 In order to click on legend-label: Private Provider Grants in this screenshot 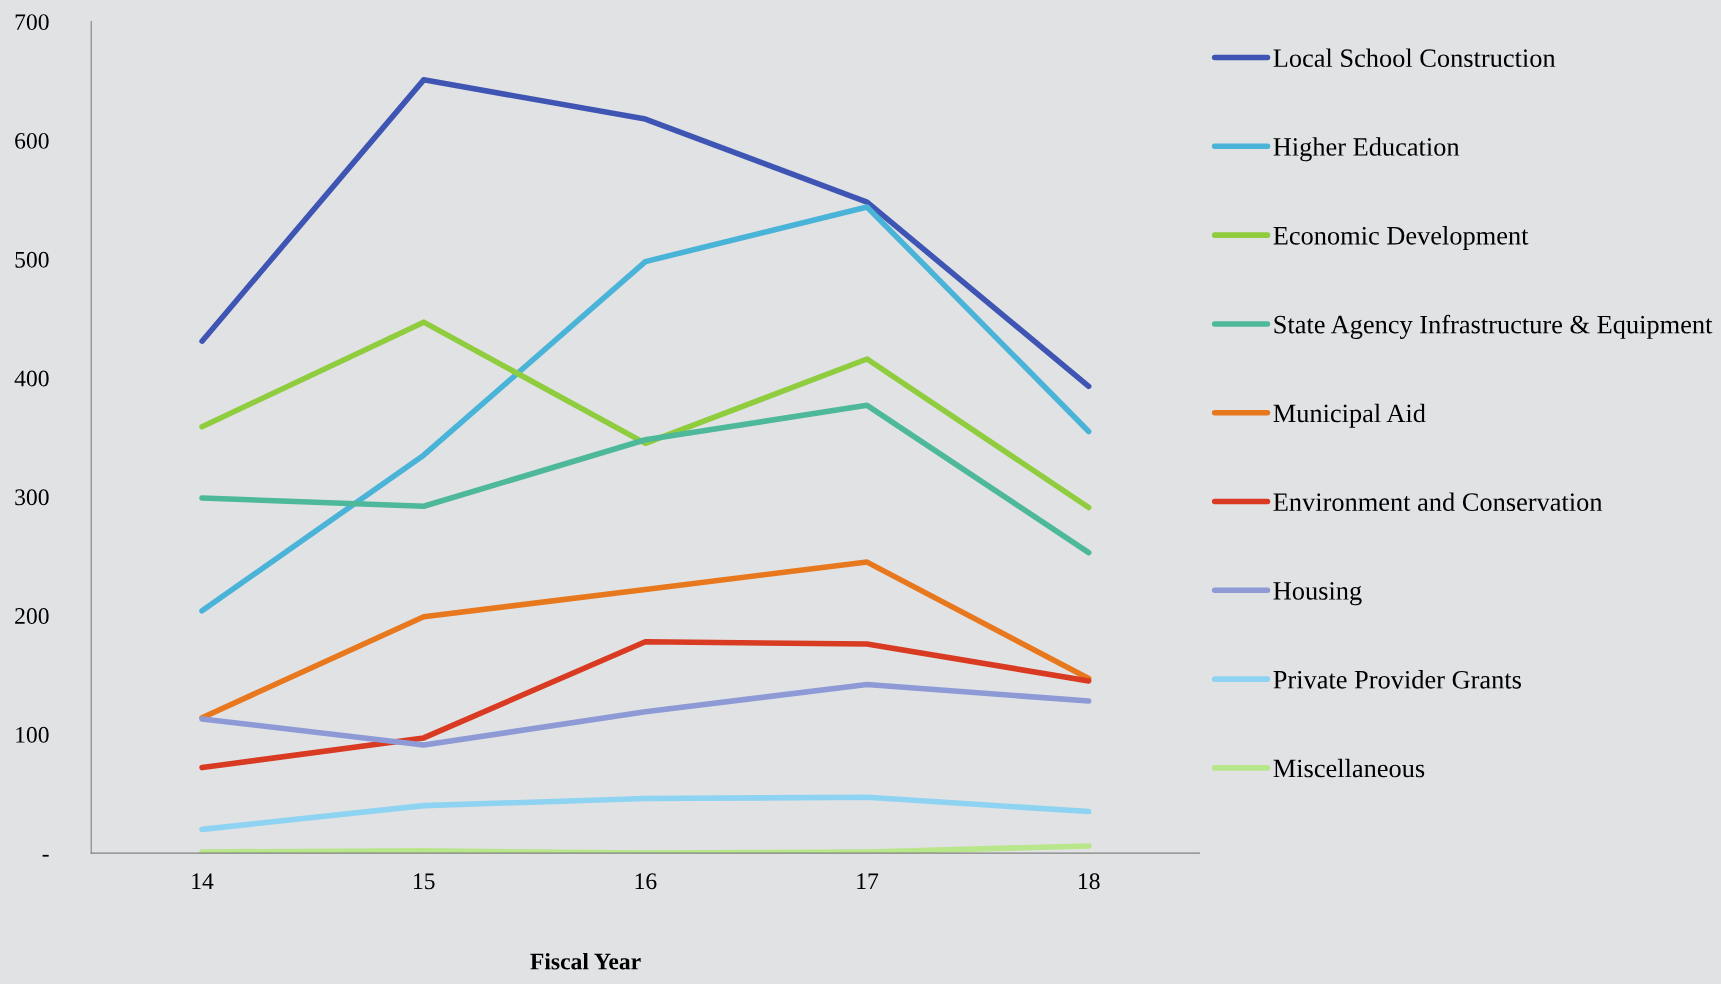, I will do `click(1397, 679)`.